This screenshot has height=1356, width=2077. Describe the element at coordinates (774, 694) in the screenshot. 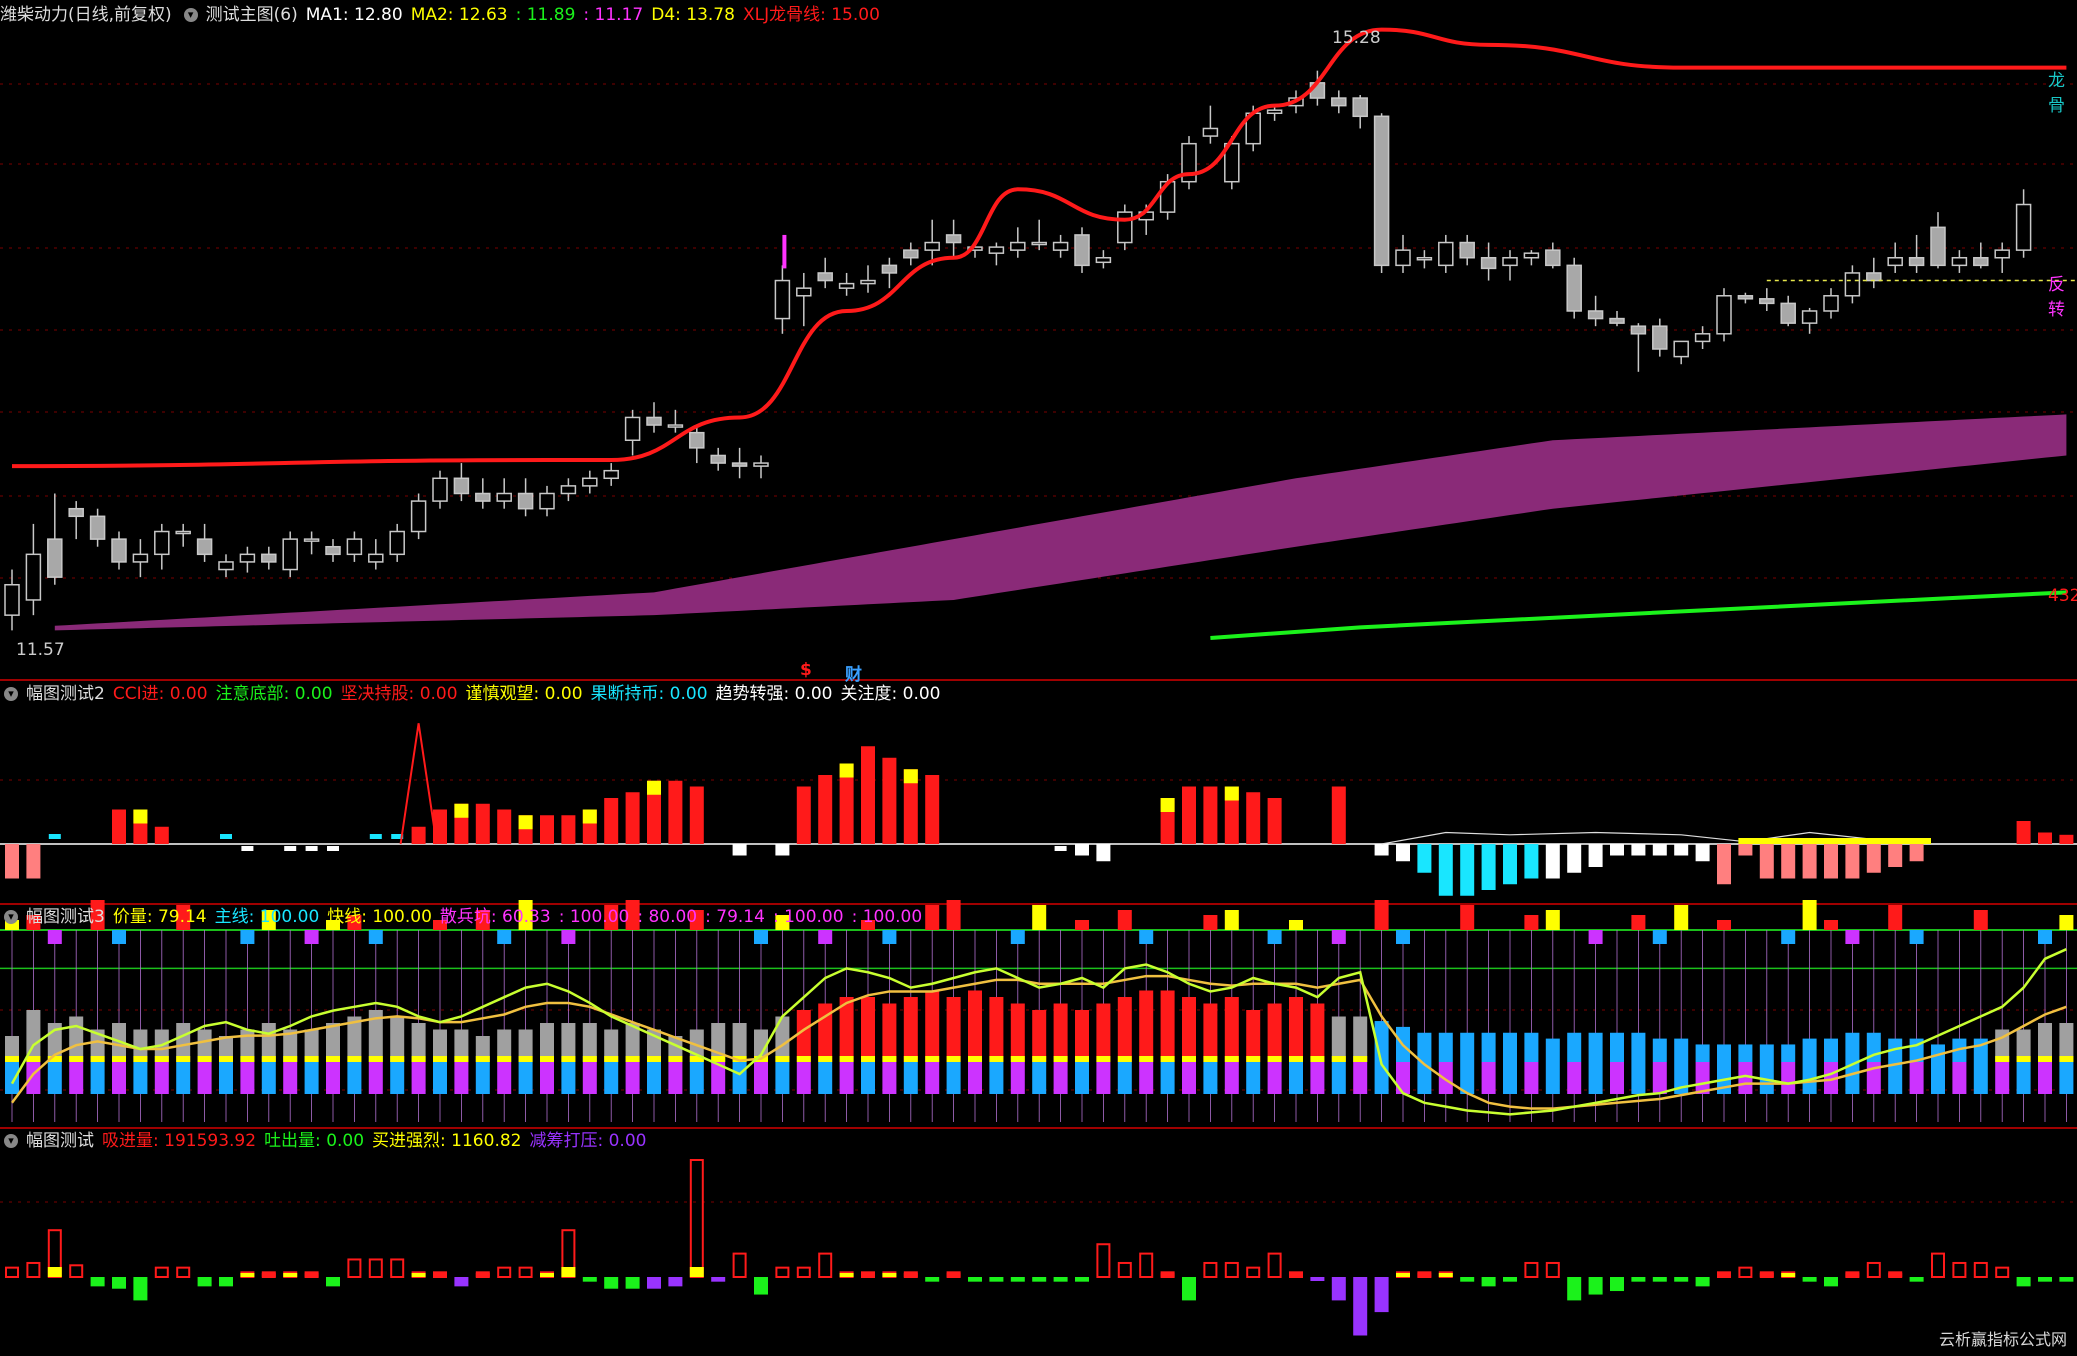

I see `panel2-item-5: 趋势转强: 0.00` at that location.